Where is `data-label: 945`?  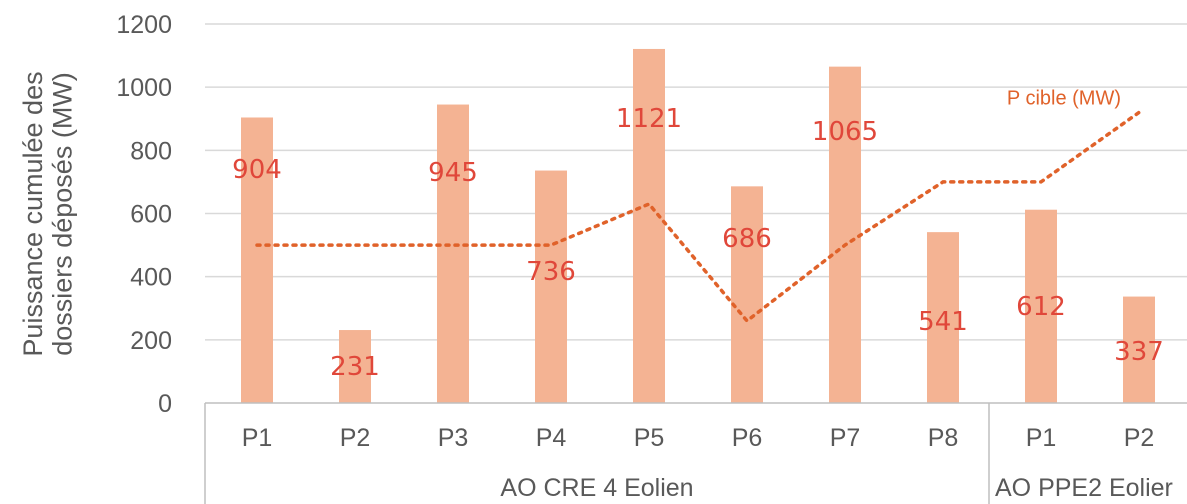 data-label: 945 is located at coordinates (453, 173).